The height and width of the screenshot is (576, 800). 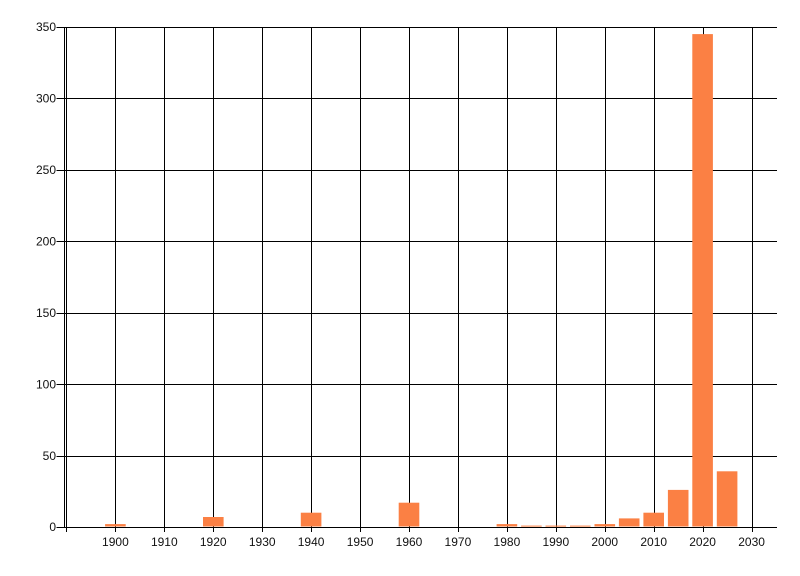 I want to click on y-tick-label-300: 300, so click(x=46, y=99).